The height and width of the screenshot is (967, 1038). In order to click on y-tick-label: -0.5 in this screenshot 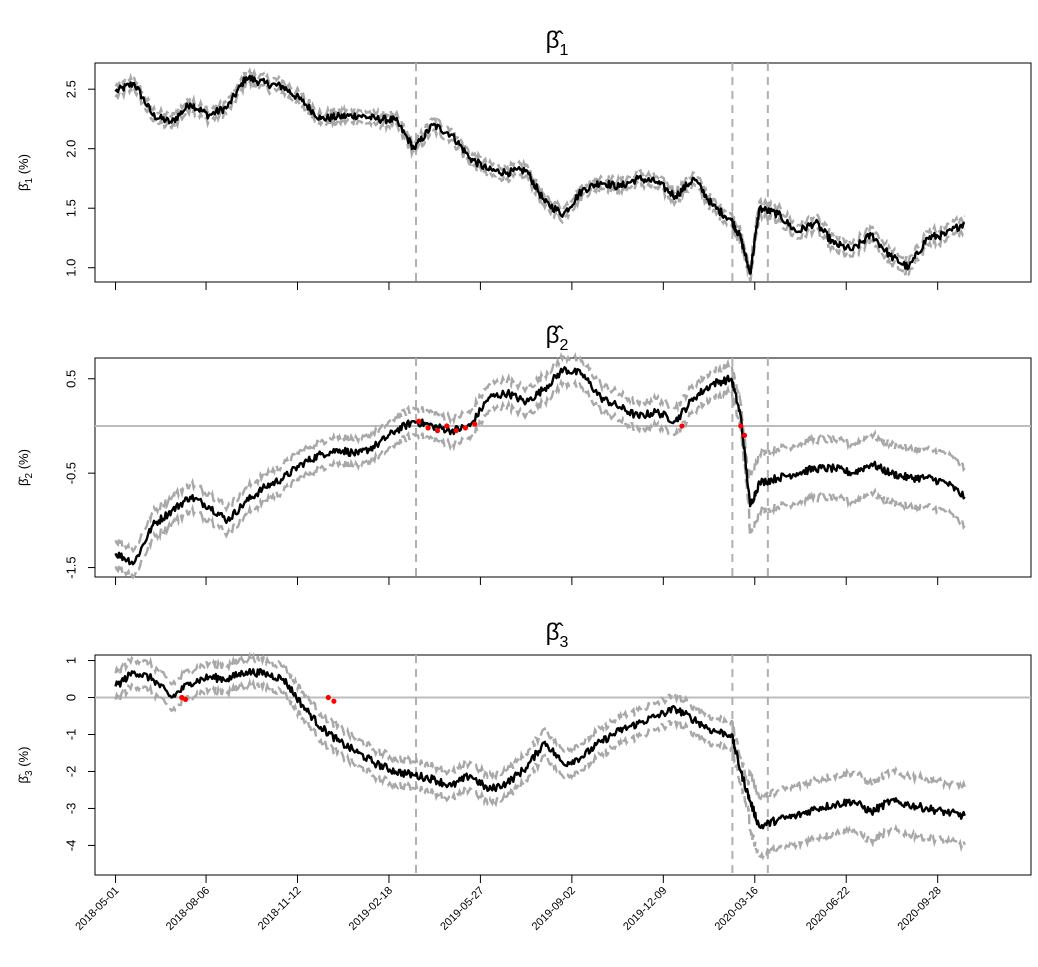, I will do `click(71, 473)`.